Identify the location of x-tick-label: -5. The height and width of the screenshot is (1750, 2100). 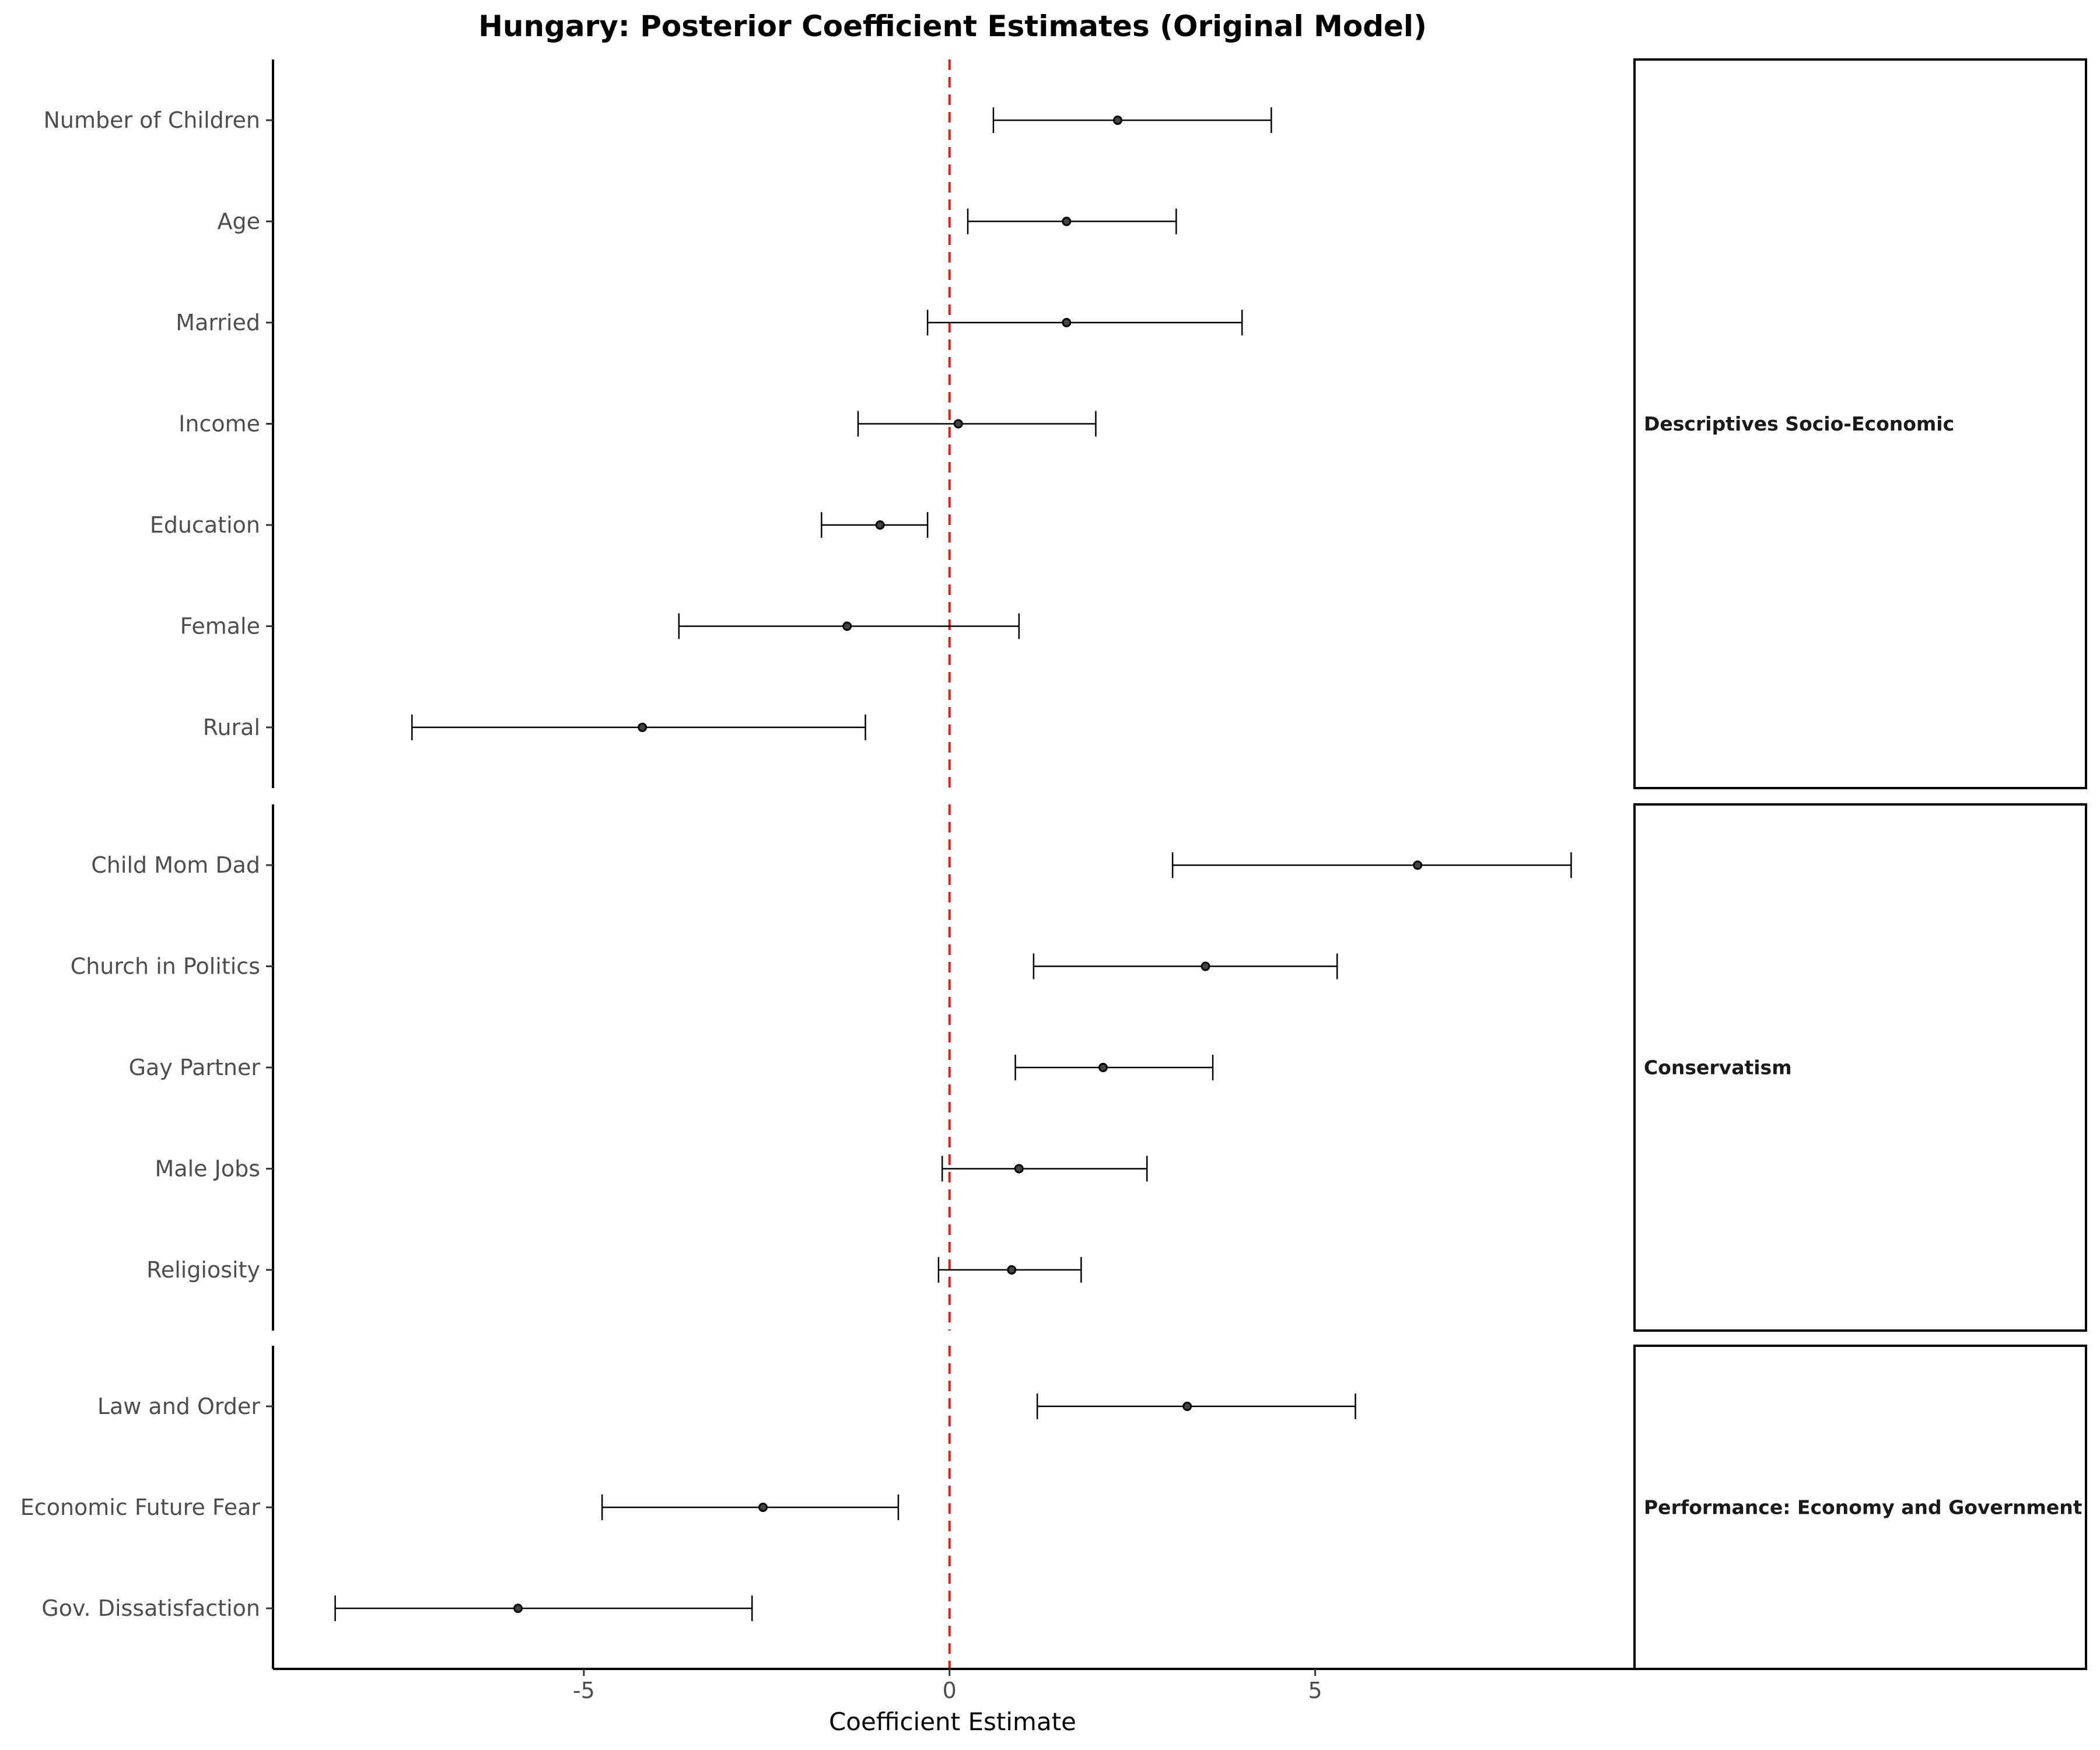
(584, 1690).